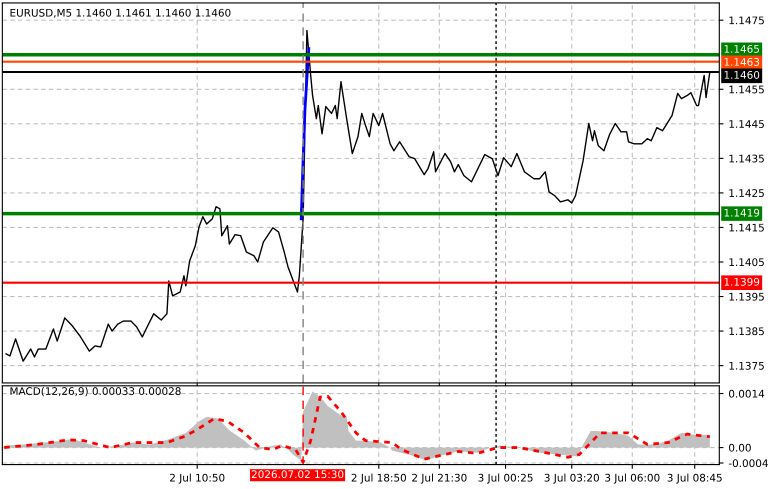 This screenshot has height=489, width=781. What do you see at coordinates (748, 463) in the screenshot?
I see `y-tick-label: -0.0004` at bounding box center [748, 463].